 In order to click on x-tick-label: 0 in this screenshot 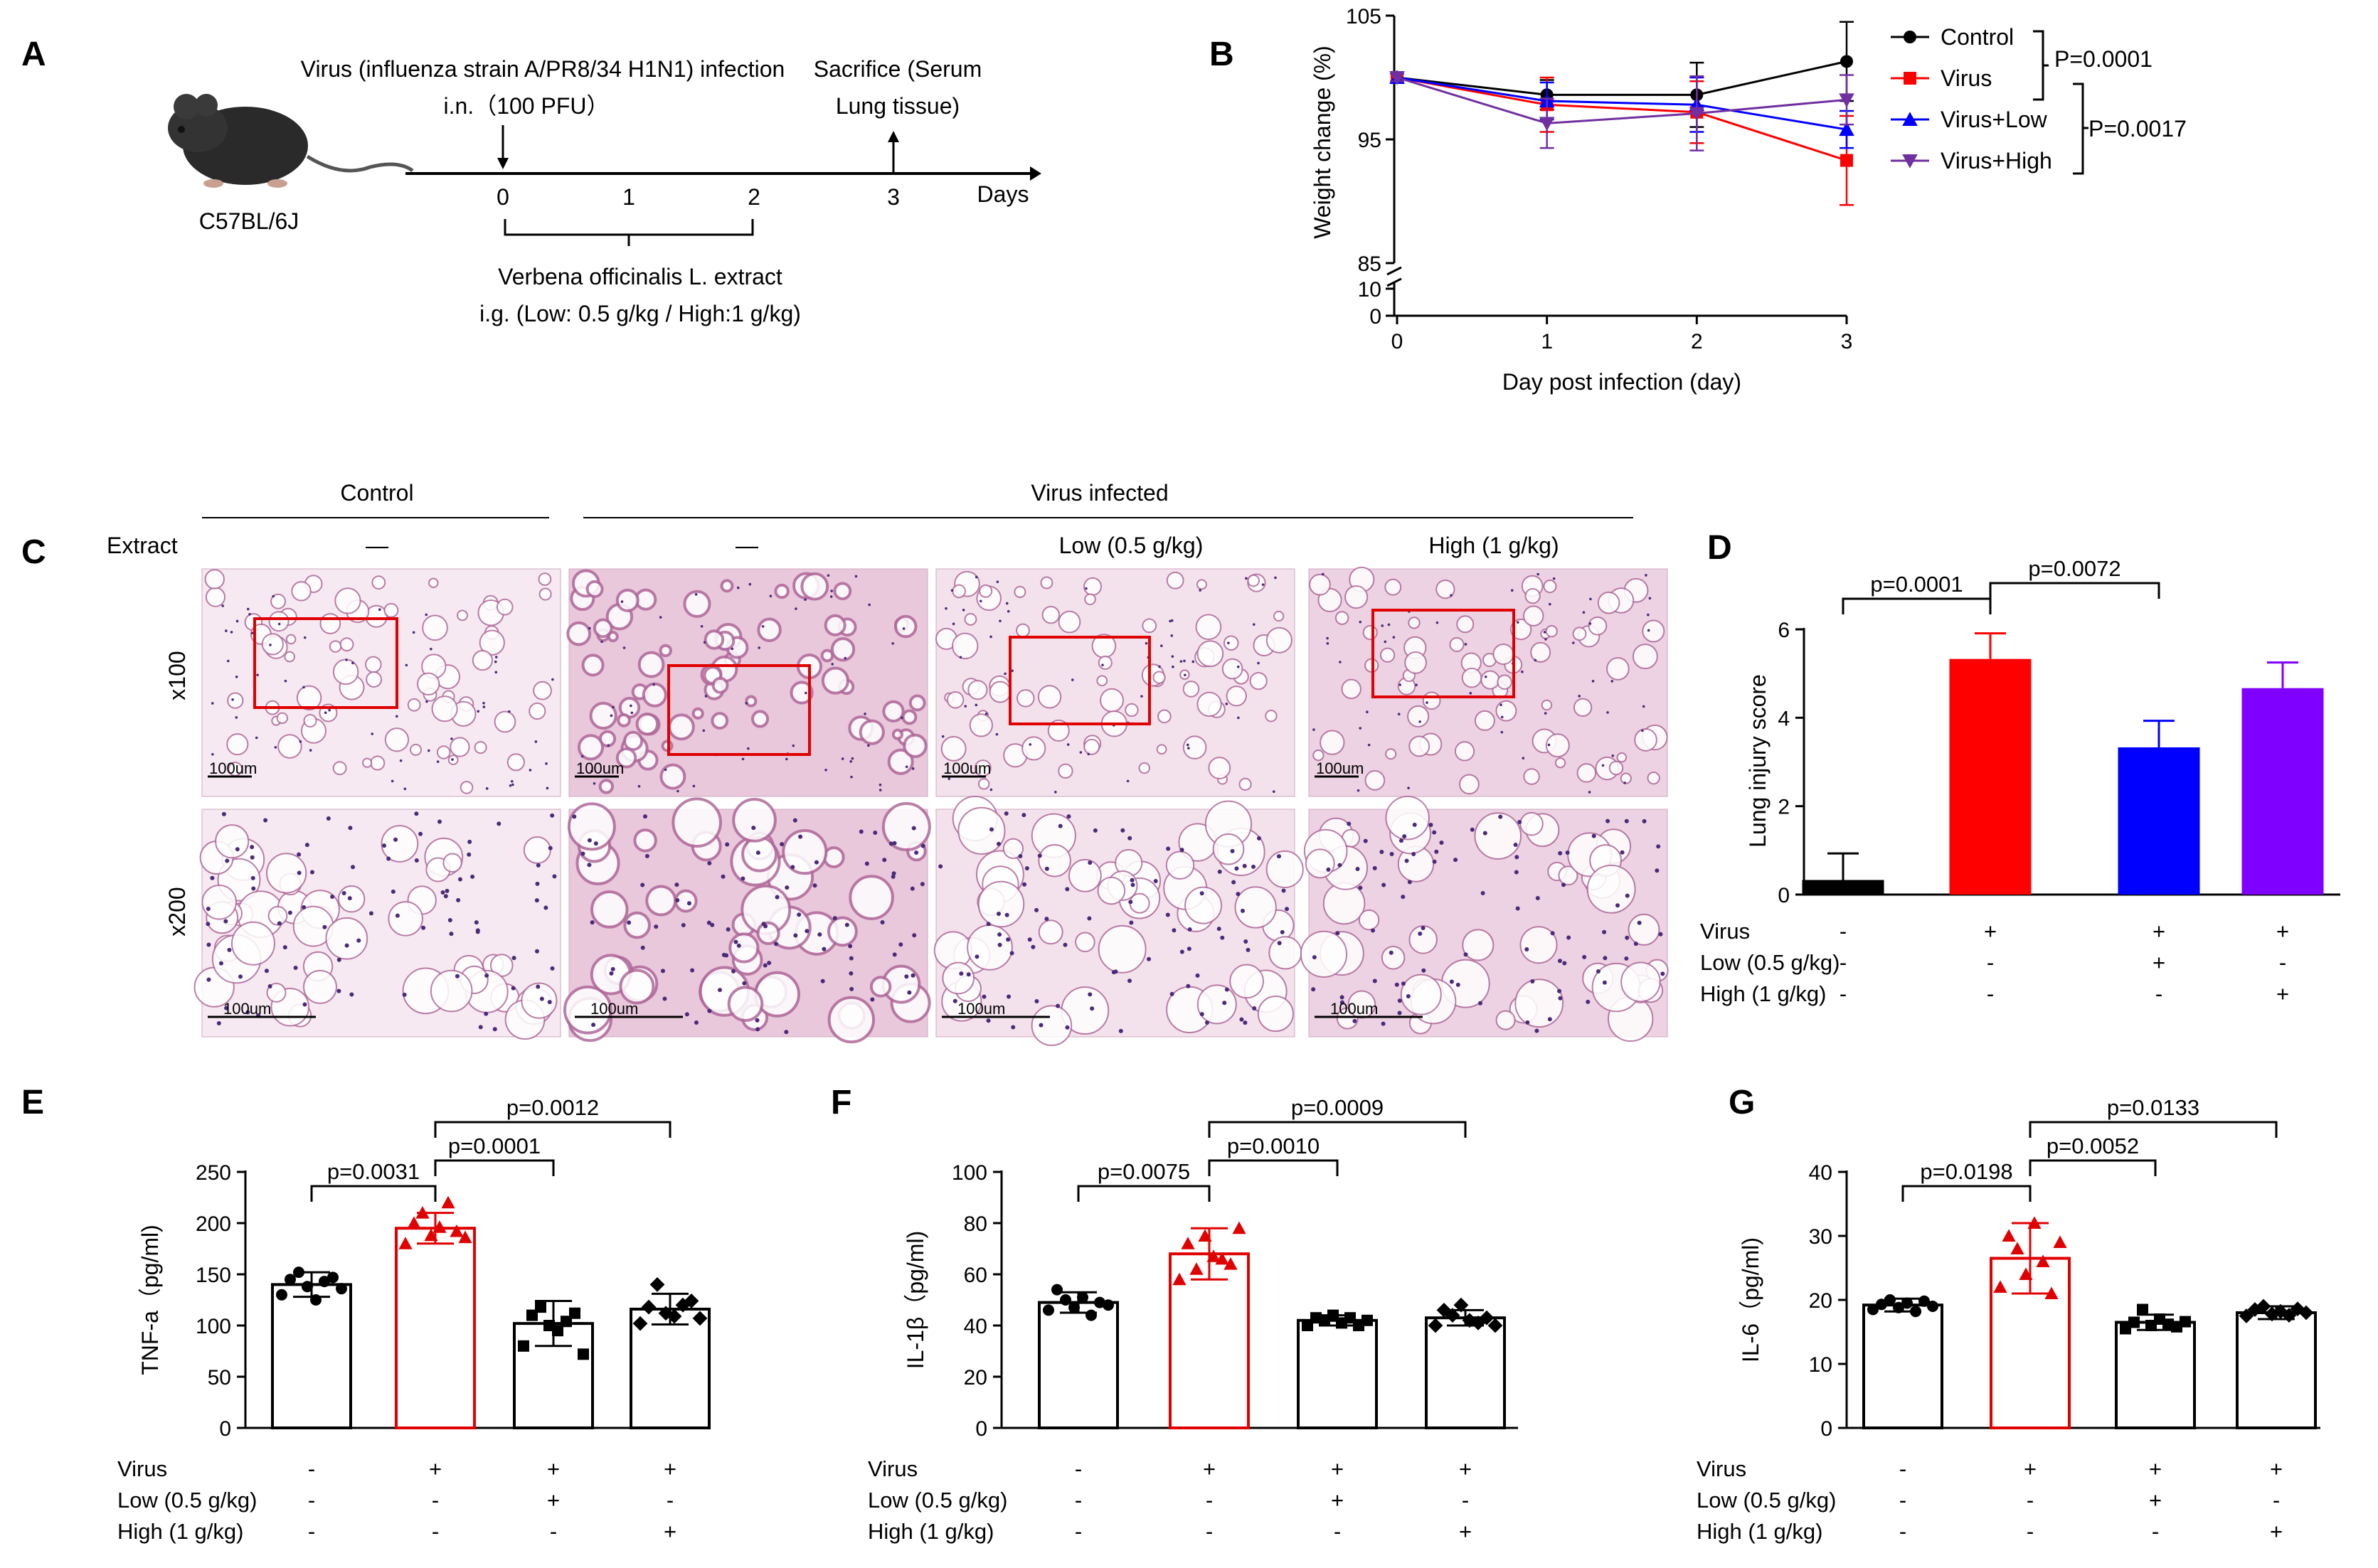, I will do `click(1397, 341)`.